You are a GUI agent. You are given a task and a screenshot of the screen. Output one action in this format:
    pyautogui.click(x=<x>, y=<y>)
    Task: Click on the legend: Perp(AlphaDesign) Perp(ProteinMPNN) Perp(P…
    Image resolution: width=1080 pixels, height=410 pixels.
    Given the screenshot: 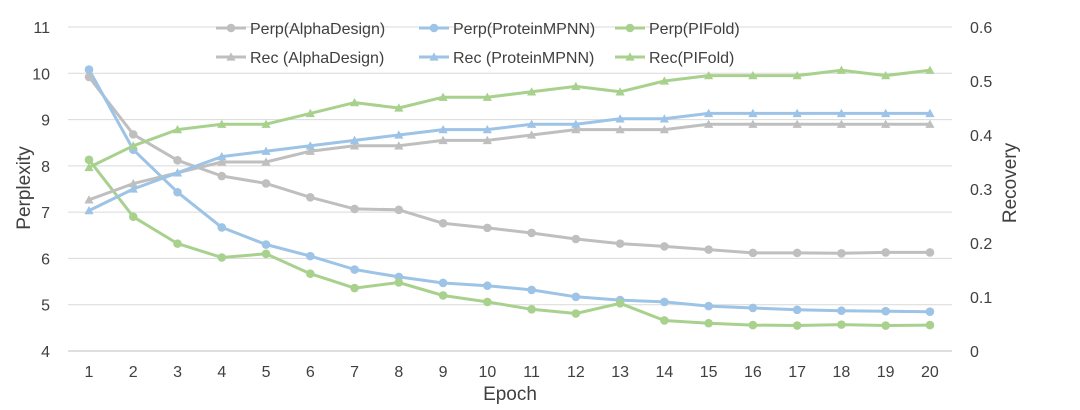 What is the action you would take?
    pyautogui.click(x=478, y=44)
    